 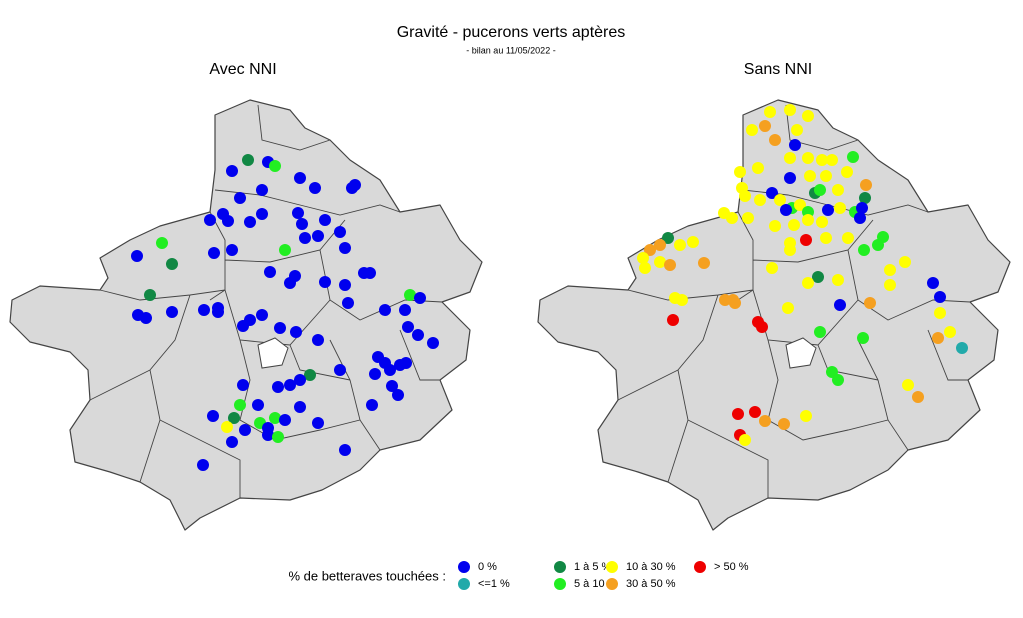 I want to click on title: Gravité - pucerons verts aptères, so click(x=511, y=32).